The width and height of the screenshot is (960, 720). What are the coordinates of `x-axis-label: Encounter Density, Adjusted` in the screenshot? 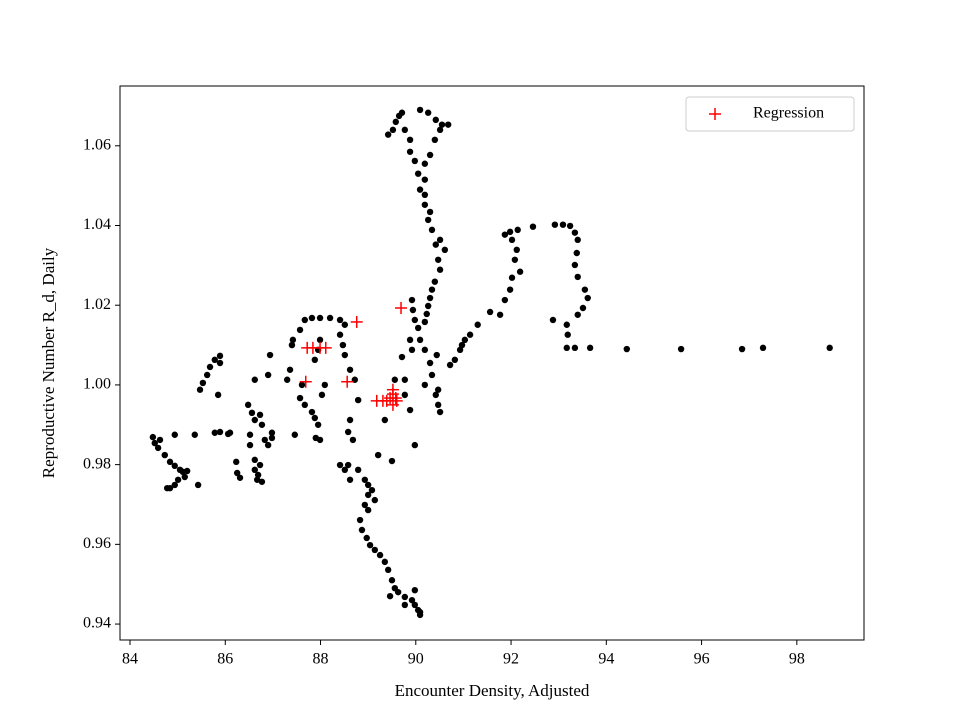 It's located at (492, 690).